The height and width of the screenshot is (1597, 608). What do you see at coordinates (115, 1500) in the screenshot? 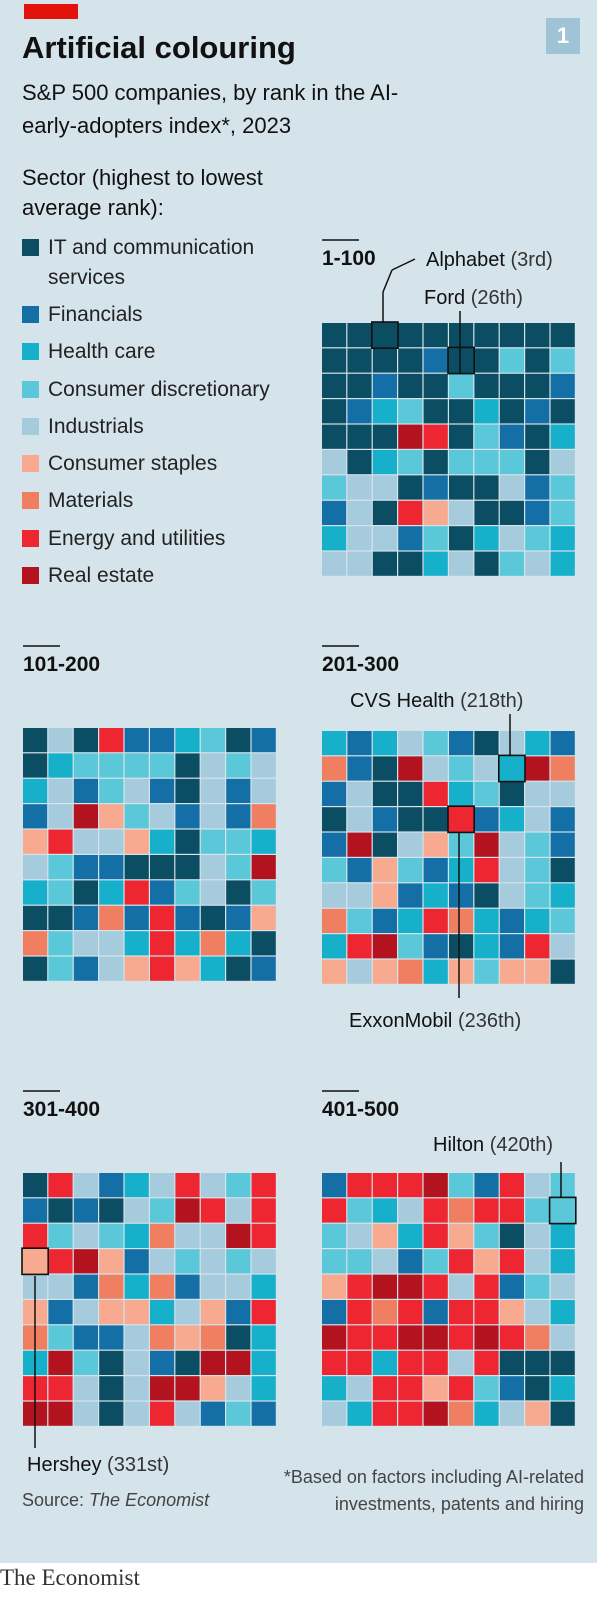
I see `source-note: Source: The Economist` at bounding box center [115, 1500].